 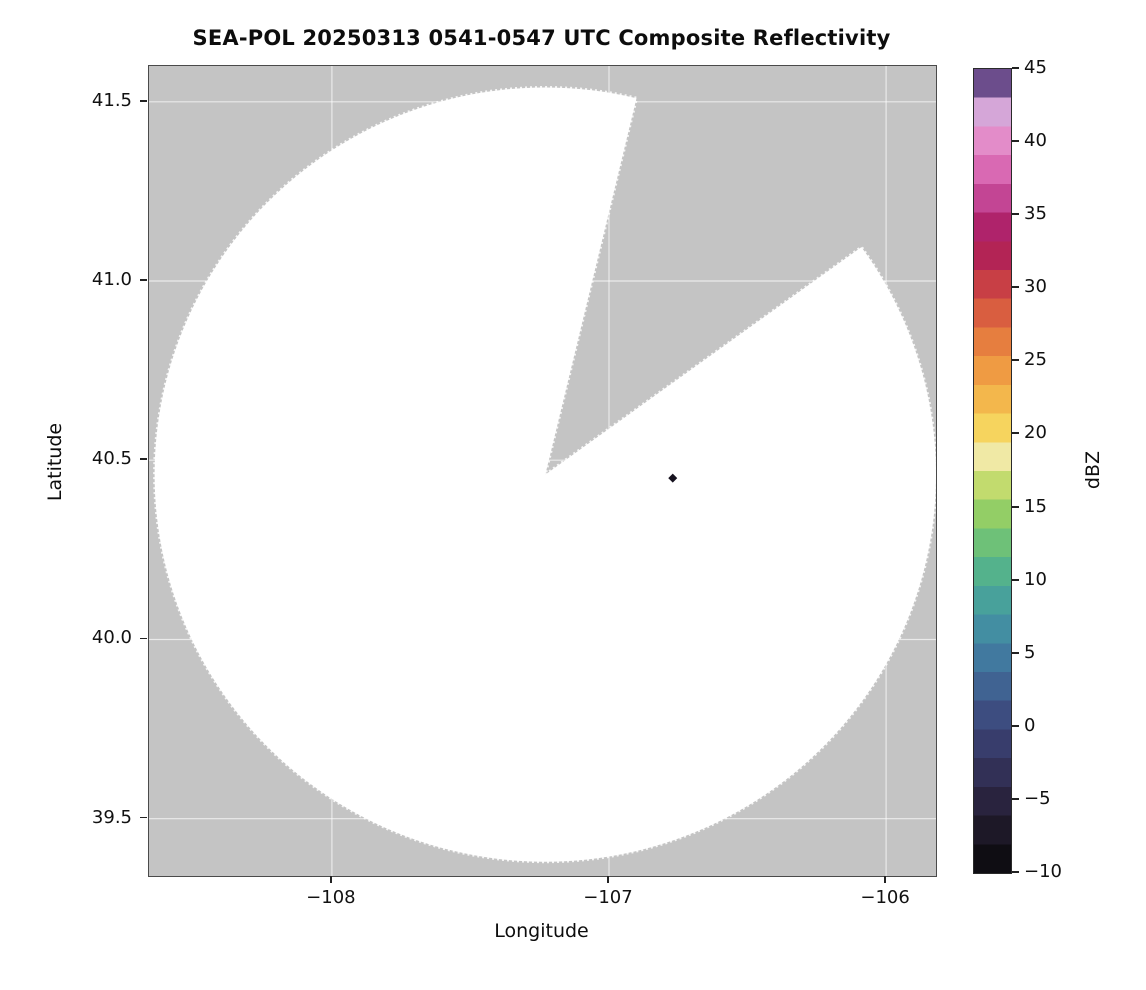 What do you see at coordinates (1035, 214) in the screenshot?
I see `colorbar-tick-label: 35` at bounding box center [1035, 214].